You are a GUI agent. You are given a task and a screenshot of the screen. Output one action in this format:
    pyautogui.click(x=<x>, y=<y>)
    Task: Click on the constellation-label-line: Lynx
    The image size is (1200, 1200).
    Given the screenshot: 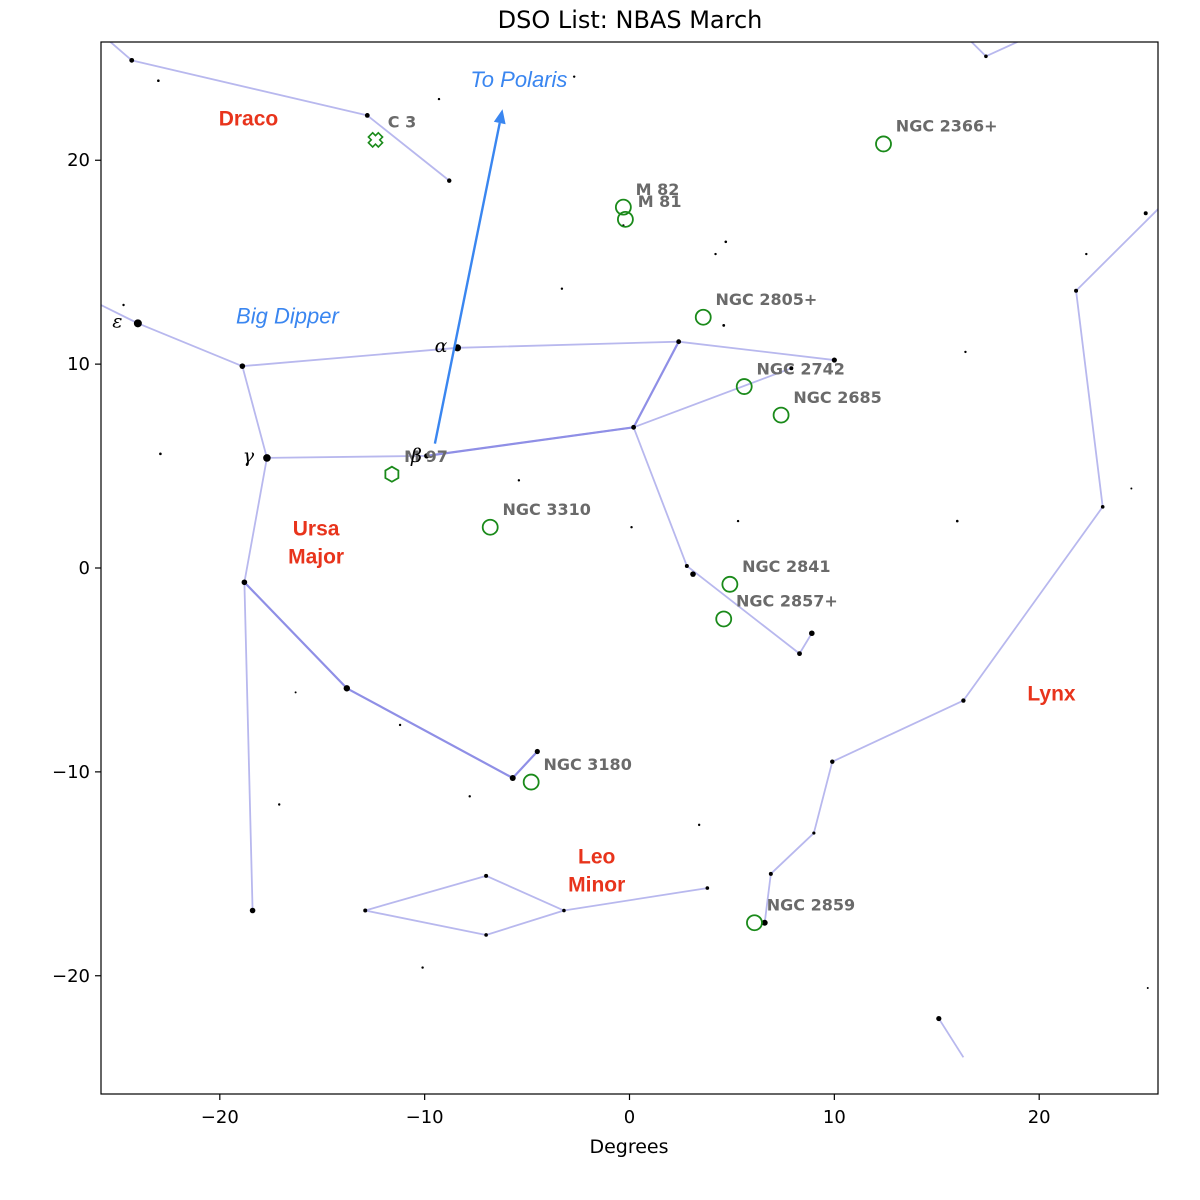 What is the action you would take?
    pyautogui.click(x=1051, y=694)
    